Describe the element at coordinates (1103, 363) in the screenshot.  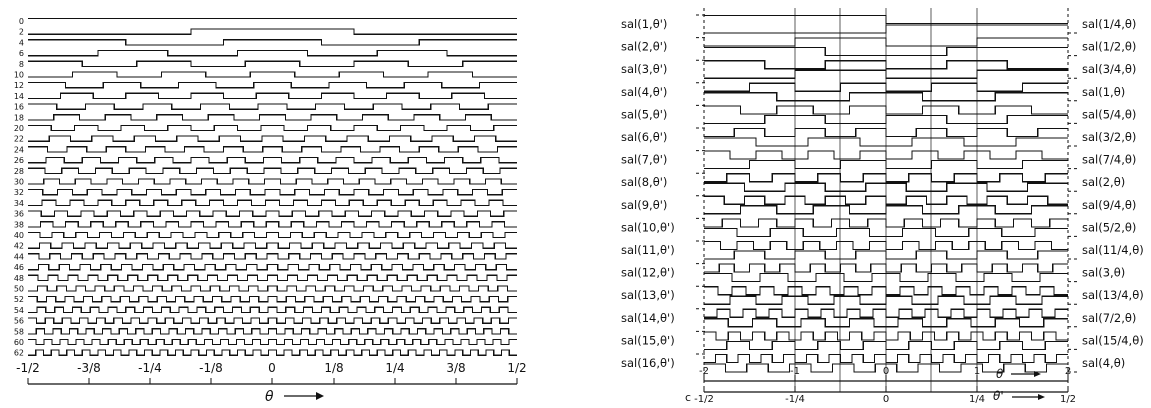
I see `sal-right-label: sal(4,θ)` at that location.